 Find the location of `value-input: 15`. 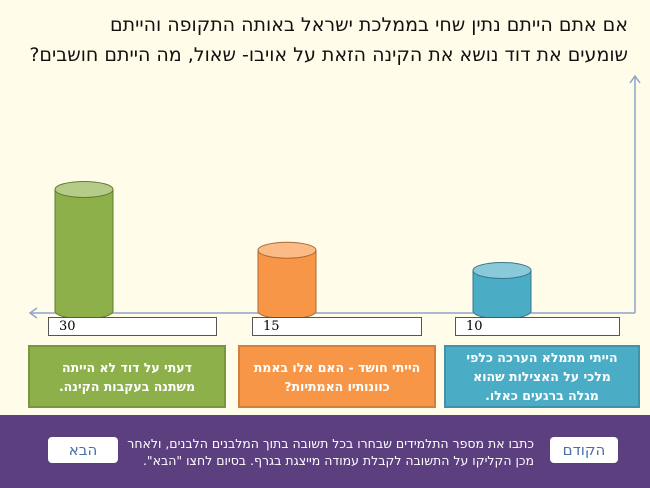

value-input: 15 is located at coordinates (337, 326).